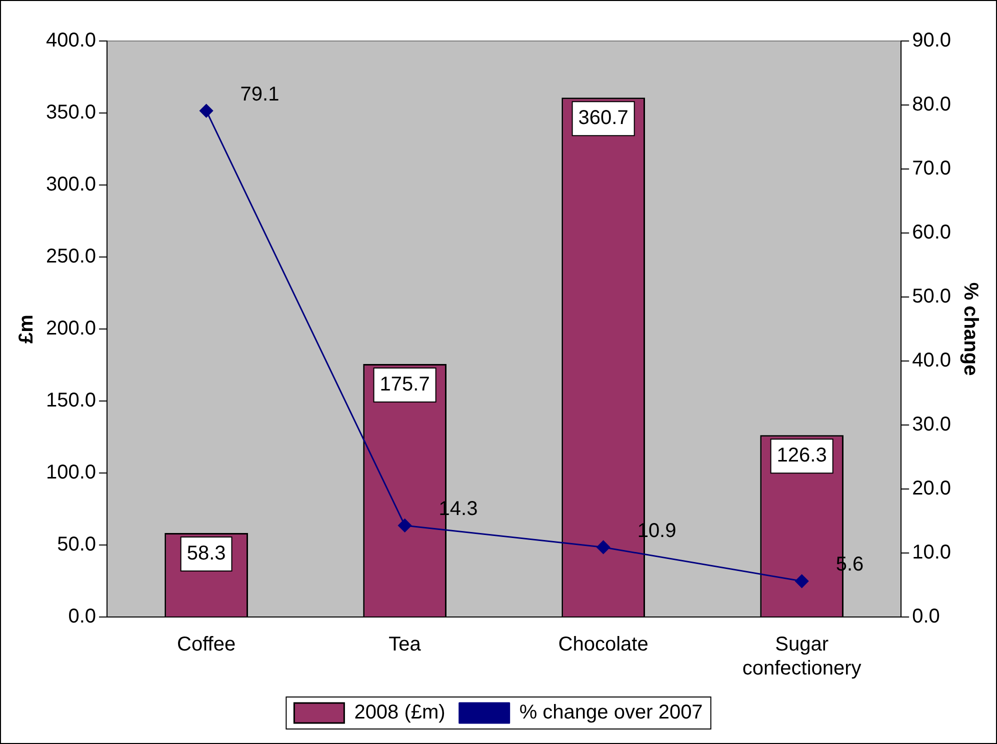  What do you see at coordinates (801, 455) in the screenshot?
I see `data-label: 126.3` at bounding box center [801, 455].